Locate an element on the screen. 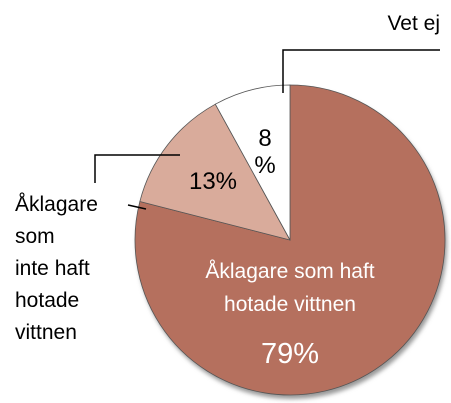 The height and width of the screenshot is (403, 451). label-line: inte haft is located at coordinates (52, 268).